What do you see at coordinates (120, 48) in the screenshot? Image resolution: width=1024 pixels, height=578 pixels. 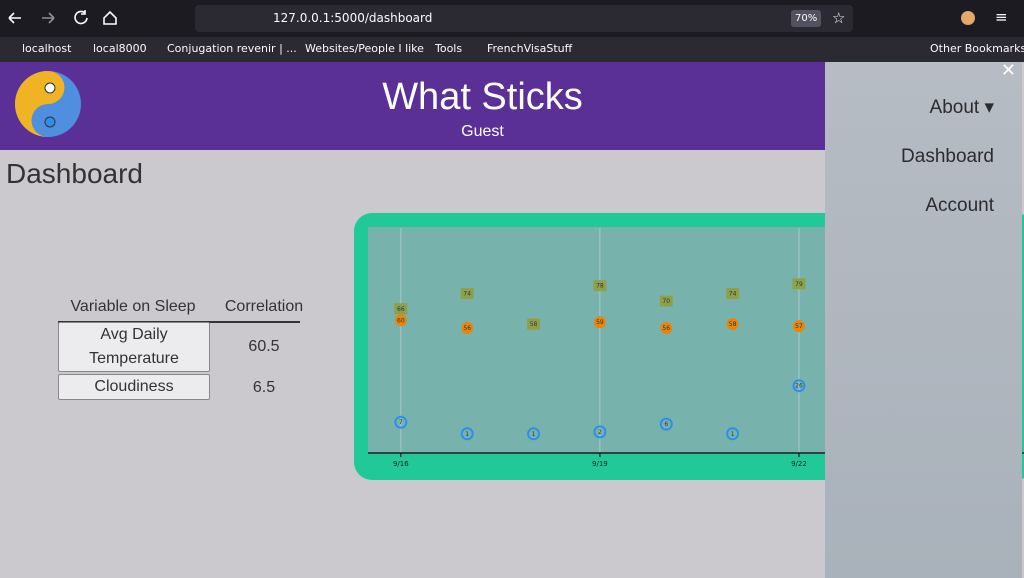 I see `bookmark: local8000` at bounding box center [120, 48].